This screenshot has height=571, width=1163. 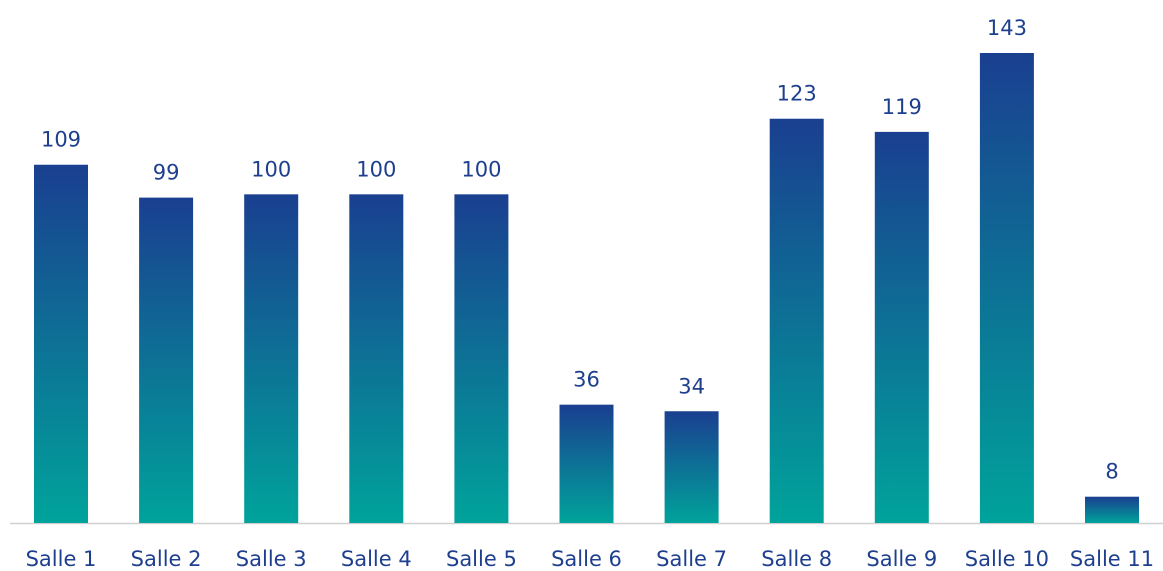 I want to click on x-tick-label: Salle 2, so click(x=166, y=559).